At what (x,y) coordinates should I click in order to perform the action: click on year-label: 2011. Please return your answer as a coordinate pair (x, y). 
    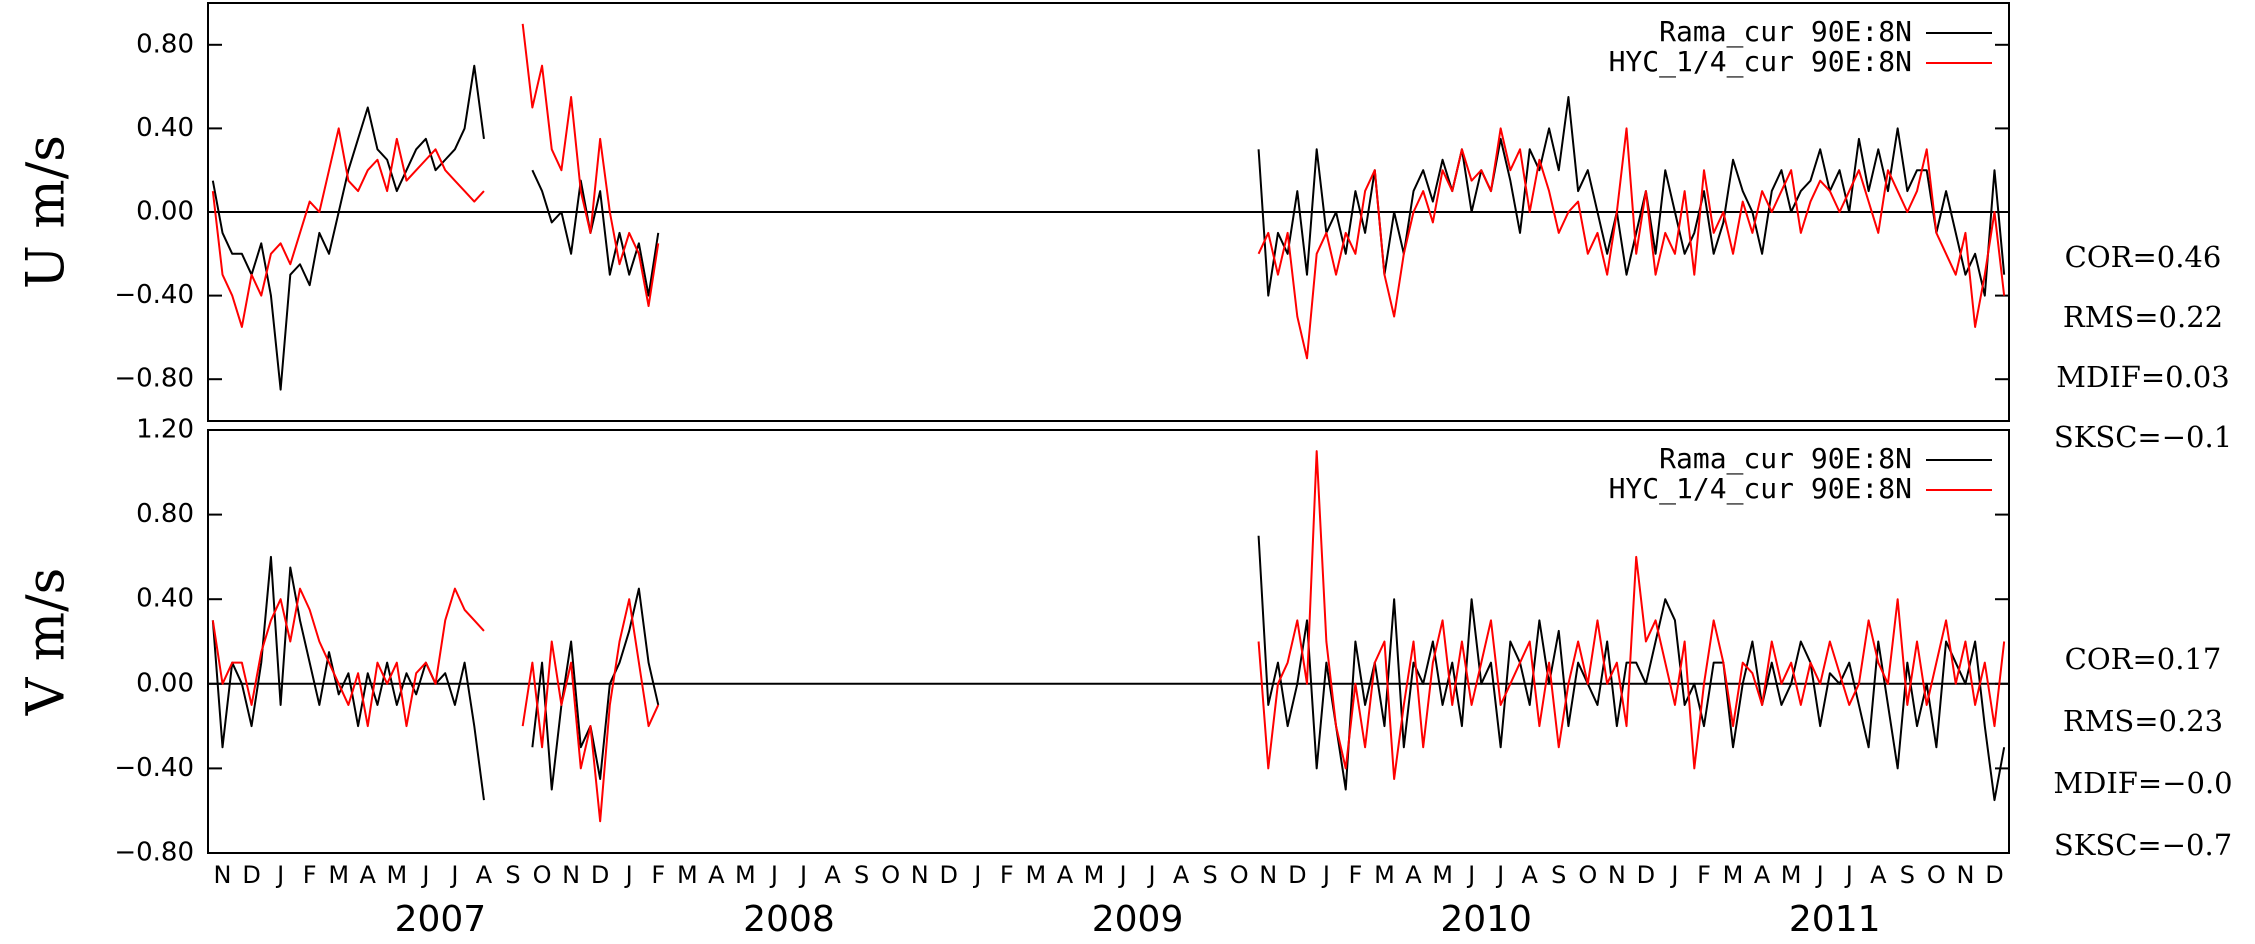
    Looking at the image, I should click on (1835, 919).